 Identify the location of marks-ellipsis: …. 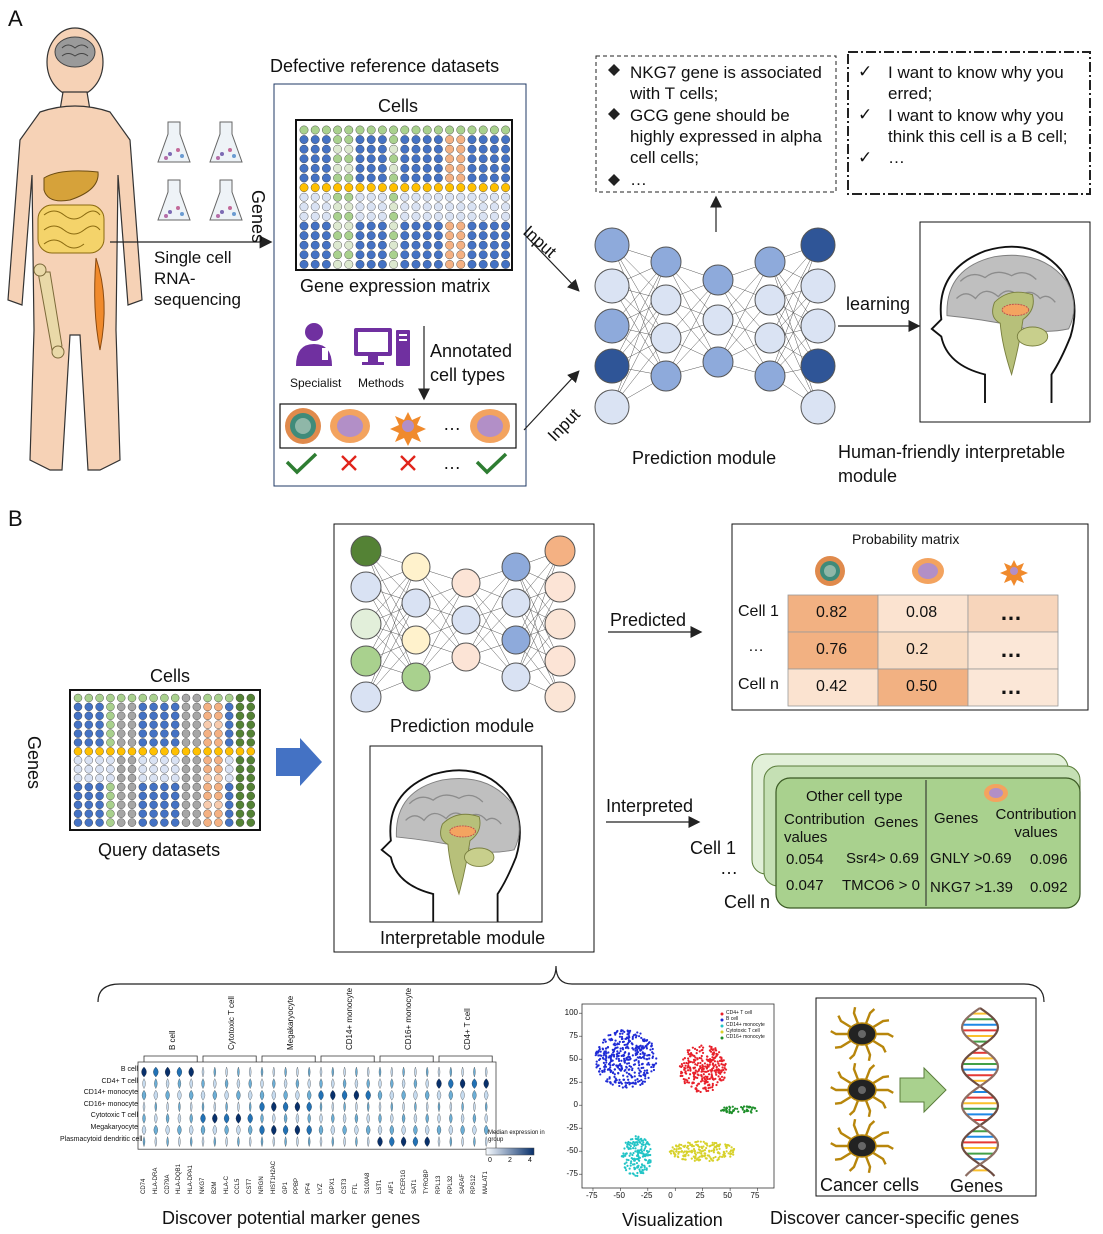
(452, 463).